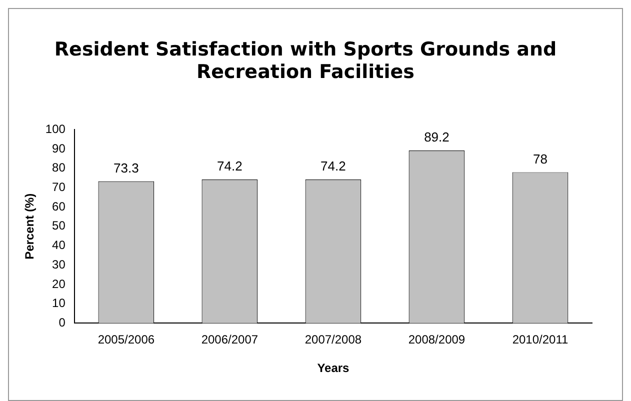  What do you see at coordinates (305, 72) in the screenshot?
I see `text: Recreation Facilities` at bounding box center [305, 72].